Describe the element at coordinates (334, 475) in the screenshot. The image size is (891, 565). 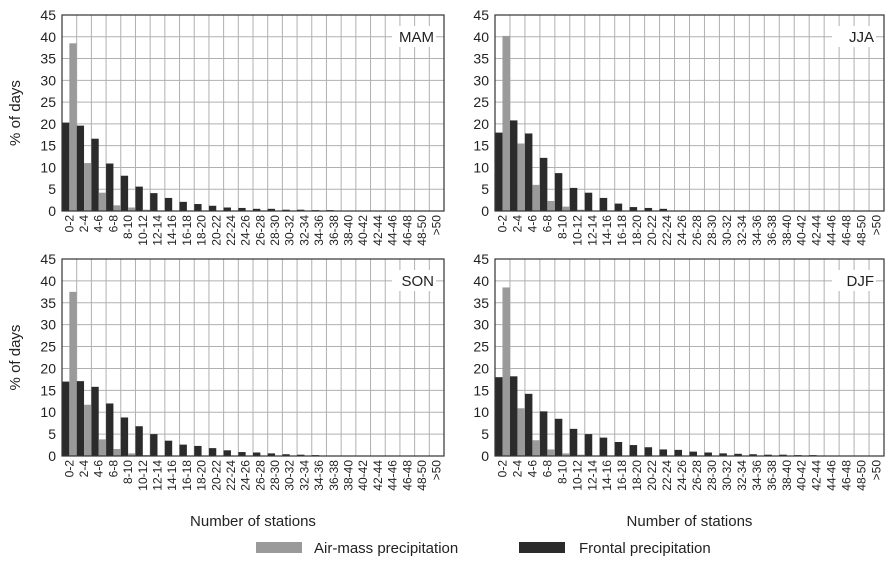
I see `x-tick-label: 36-38` at that location.